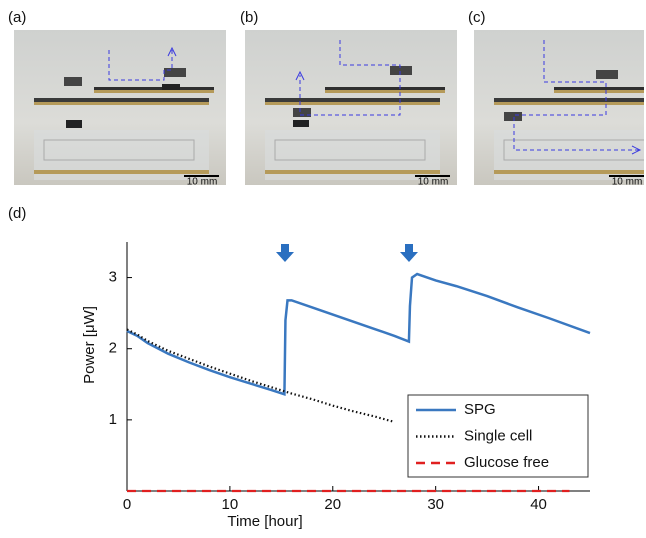  I want to click on y-tick-label: 1, so click(113, 419).